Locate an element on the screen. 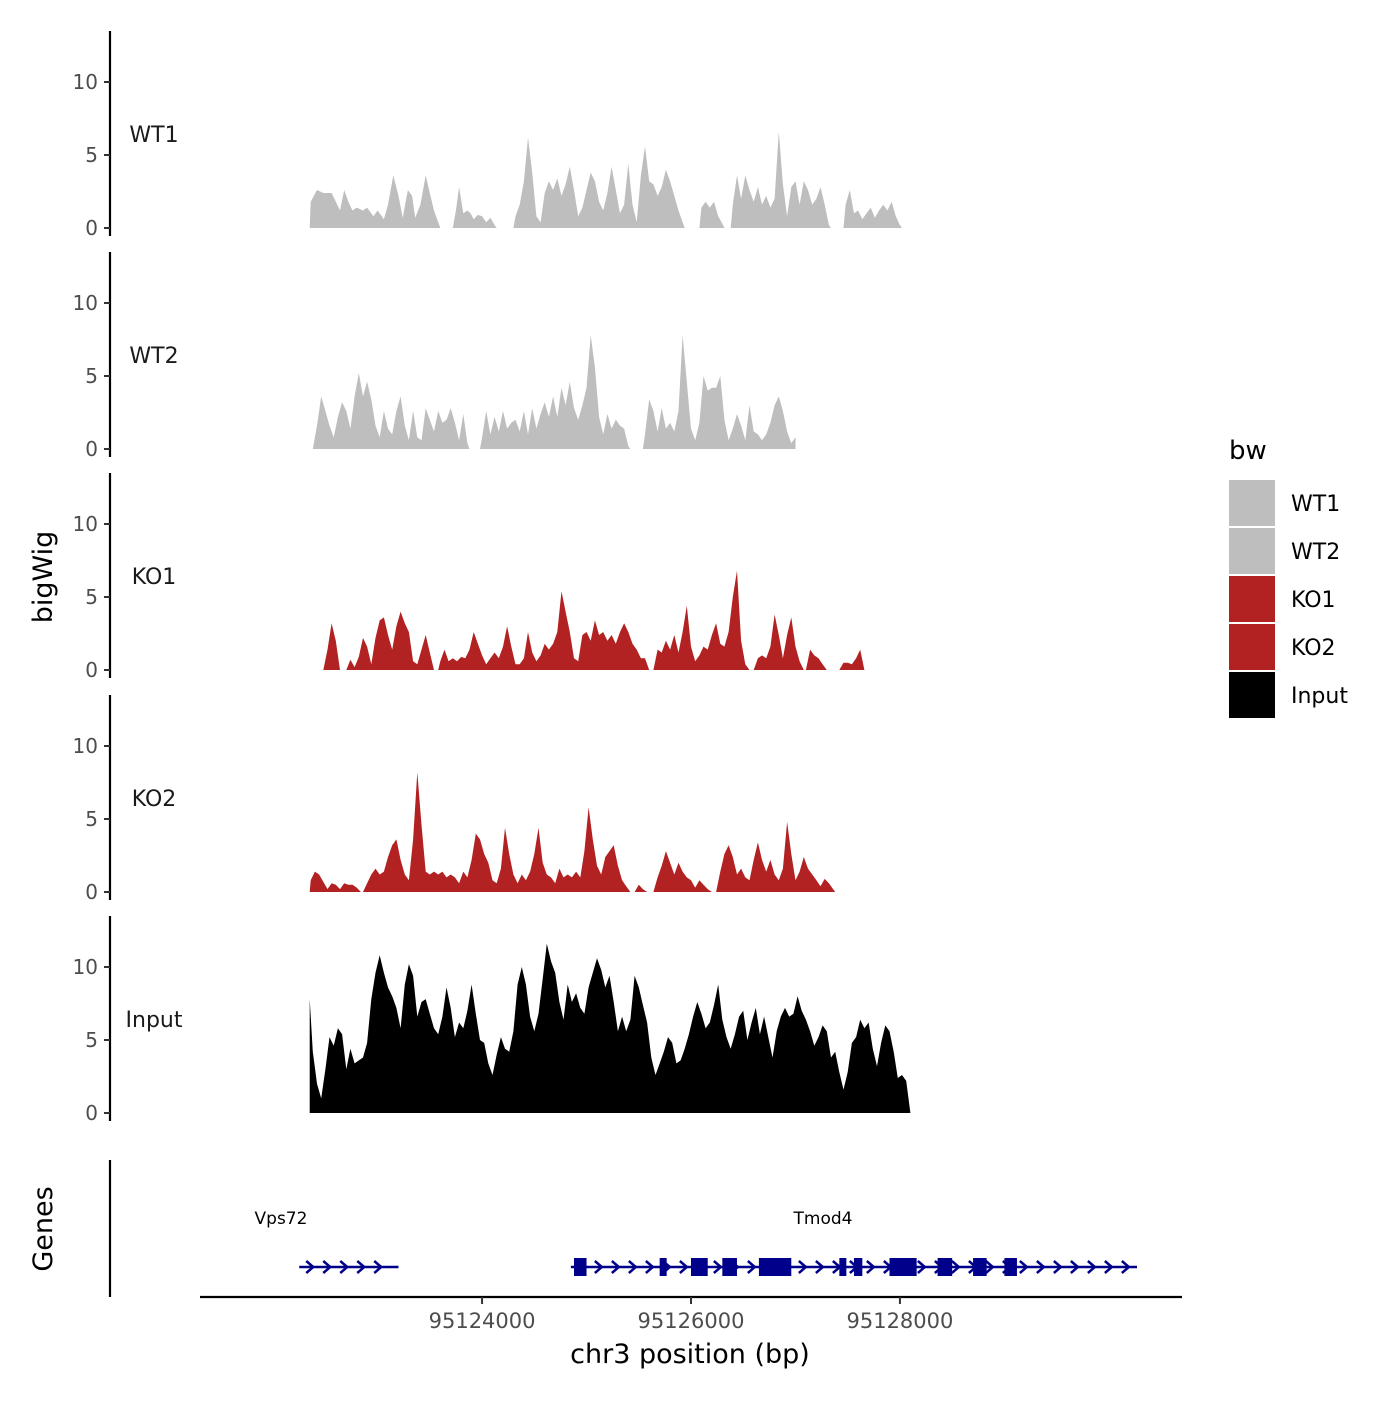  track-input: 0 5 10 Input is located at coordinates (492, 1020).